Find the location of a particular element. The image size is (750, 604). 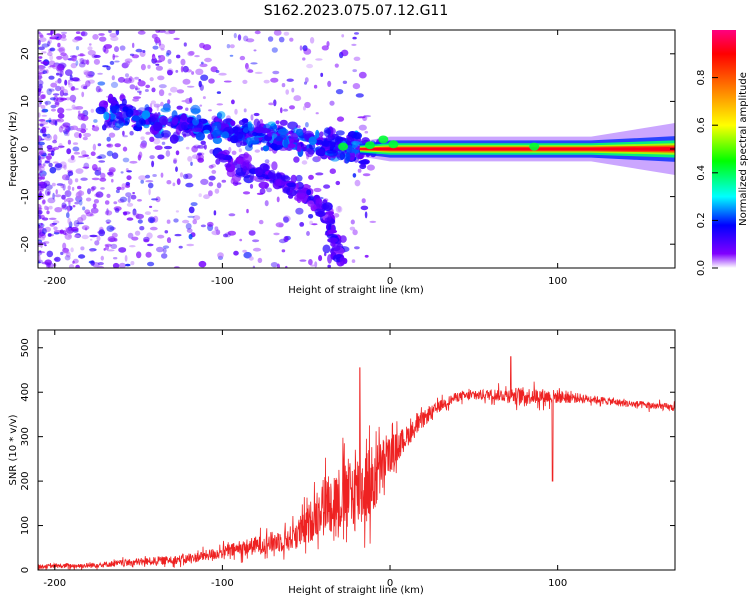

colorbar-label: Normalized spectral amplitude is located at coordinates (743, 149).